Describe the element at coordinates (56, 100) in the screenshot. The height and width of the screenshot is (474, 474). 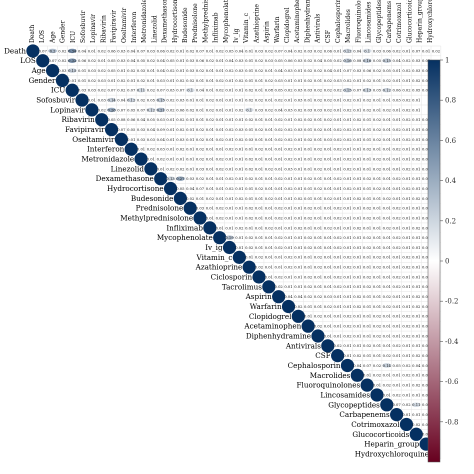
I see `row-label: Sofosbuvir` at that location.